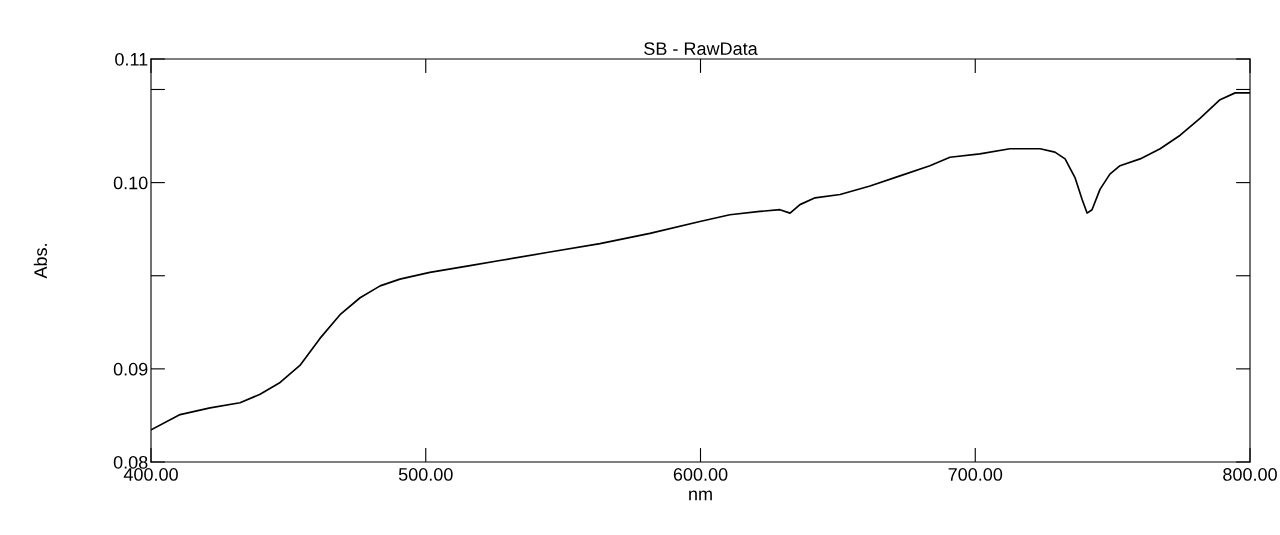 The image size is (1280, 535). I want to click on x-tick-label: 800.00, so click(1250, 474).